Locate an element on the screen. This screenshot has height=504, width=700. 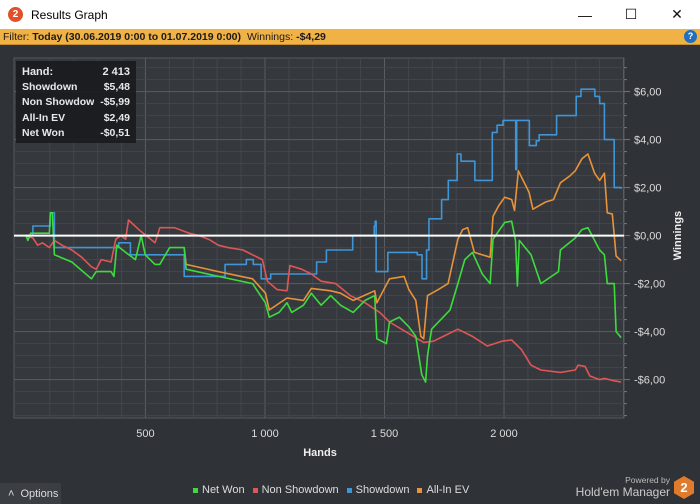
y-axis-label: Winnings is located at coordinates (678, 235).